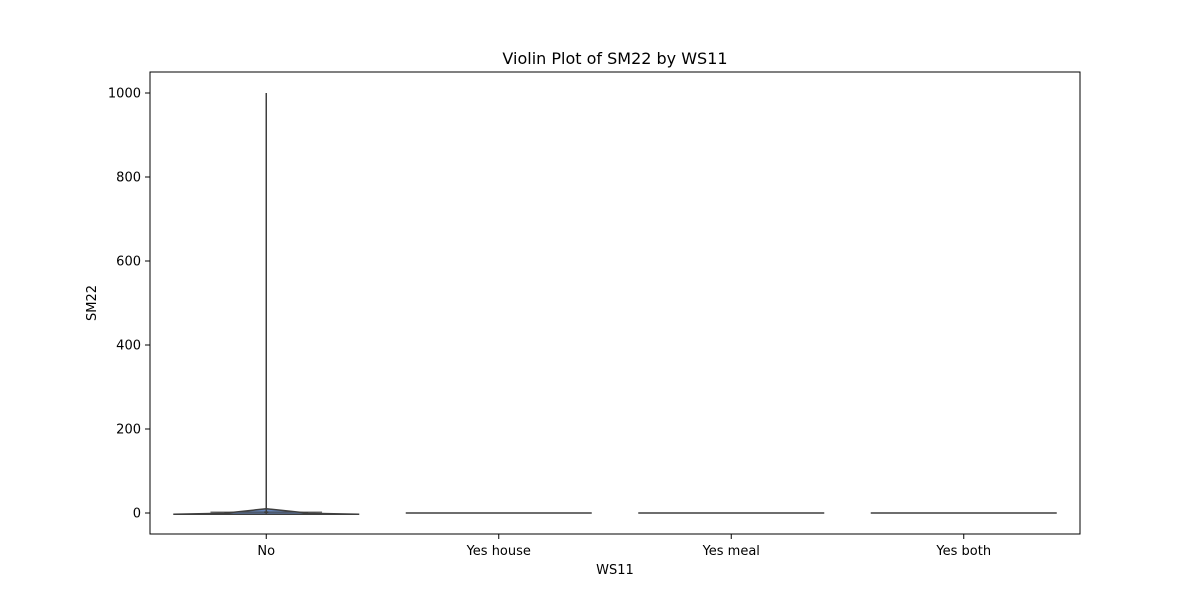 The height and width of the screenshot is (600, 1200). What do you see at coordinates (137, 514) in the screenshot?
I see `y-tick-label: 0` at bounding box center [137, 514].